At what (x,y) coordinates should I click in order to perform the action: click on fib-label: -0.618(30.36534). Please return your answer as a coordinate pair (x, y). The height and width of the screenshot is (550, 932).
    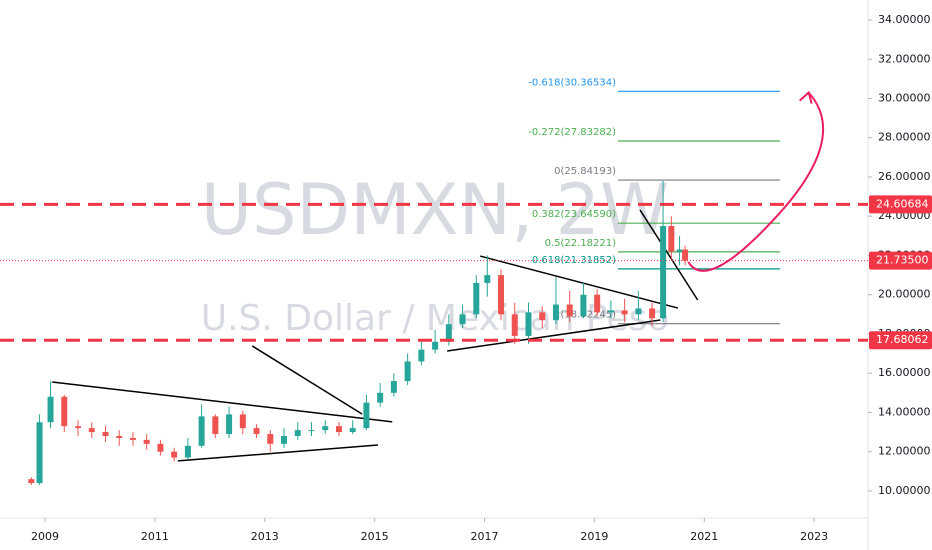
    Looking at the image, I should click on (572, 82).